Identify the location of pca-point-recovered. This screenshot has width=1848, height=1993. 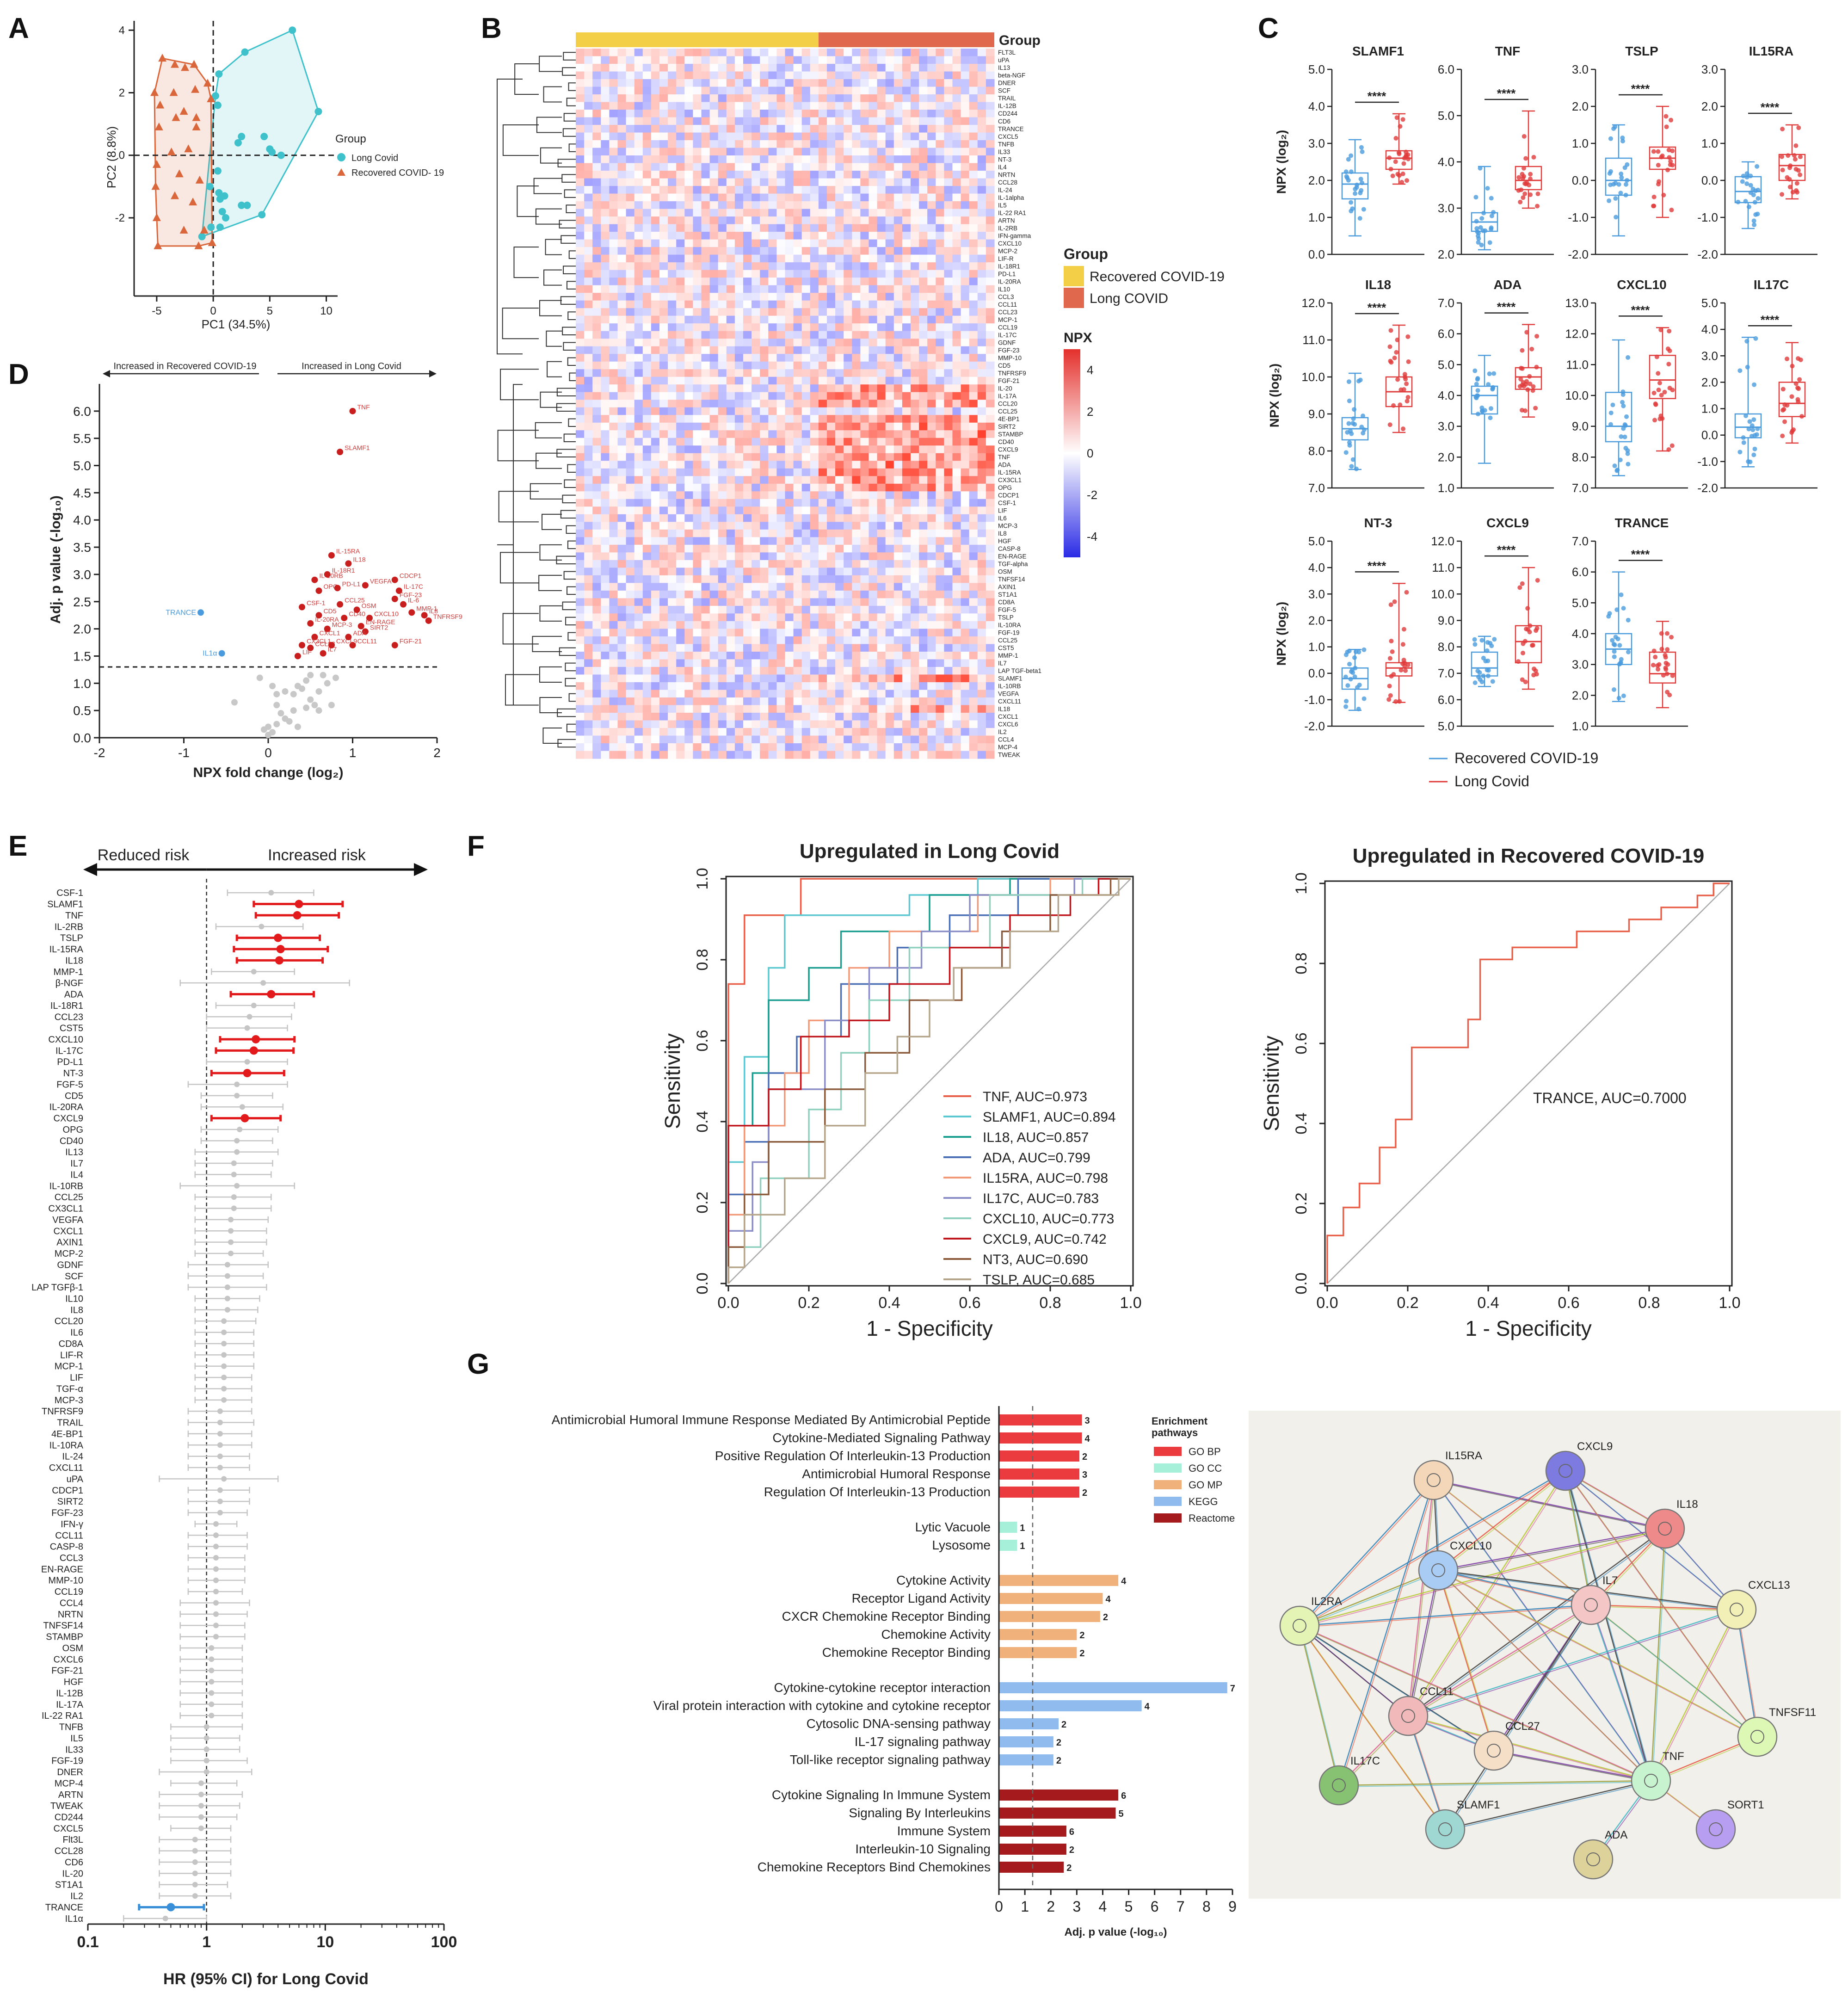
(184, 230).